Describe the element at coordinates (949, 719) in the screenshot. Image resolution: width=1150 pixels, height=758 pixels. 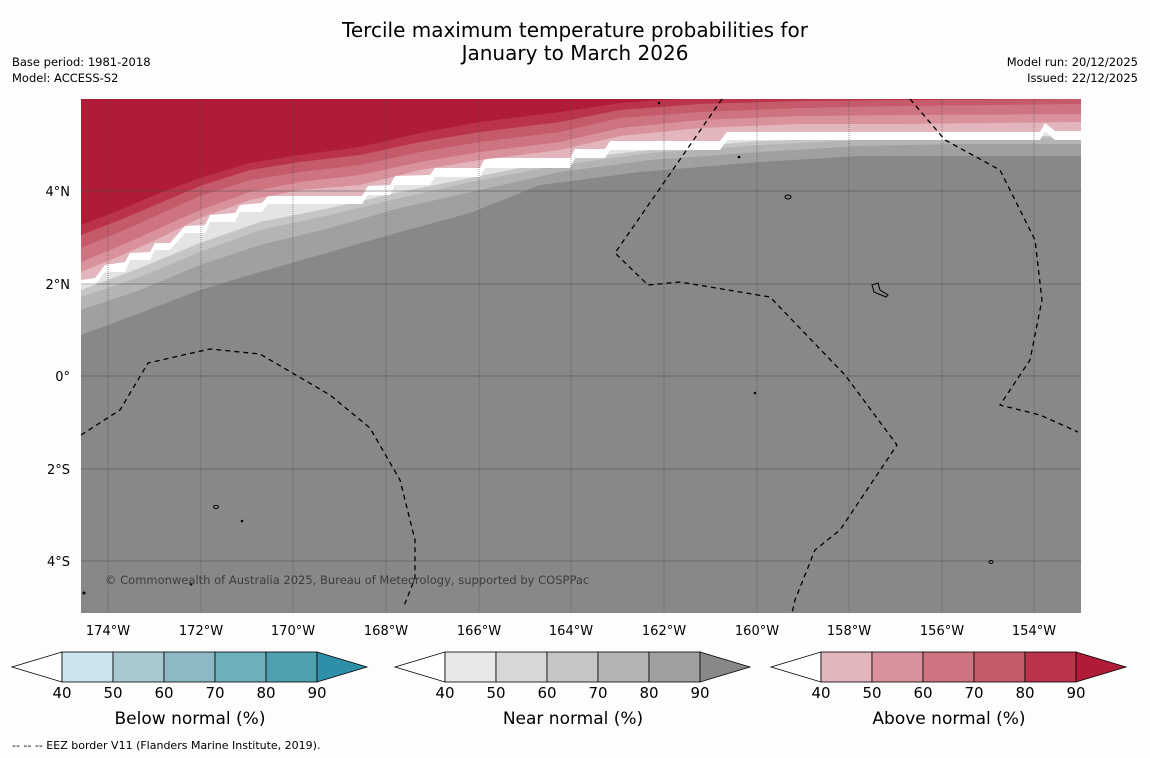
I see `colorbar-label-above: Above normal (%)` at that location.